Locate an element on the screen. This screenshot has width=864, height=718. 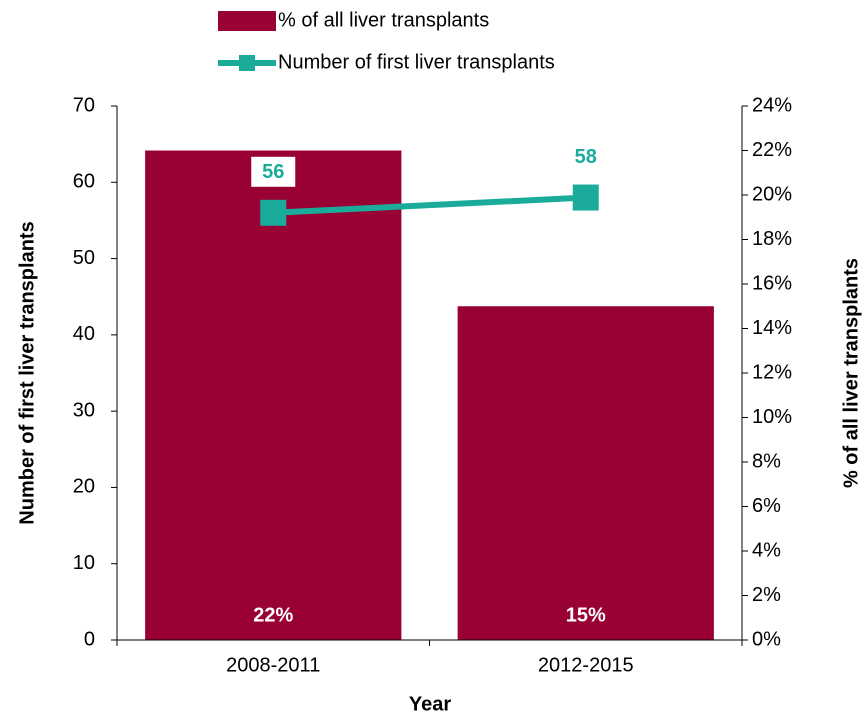
legend-label: % of all liver transplants is located at coordinates (383, 20).